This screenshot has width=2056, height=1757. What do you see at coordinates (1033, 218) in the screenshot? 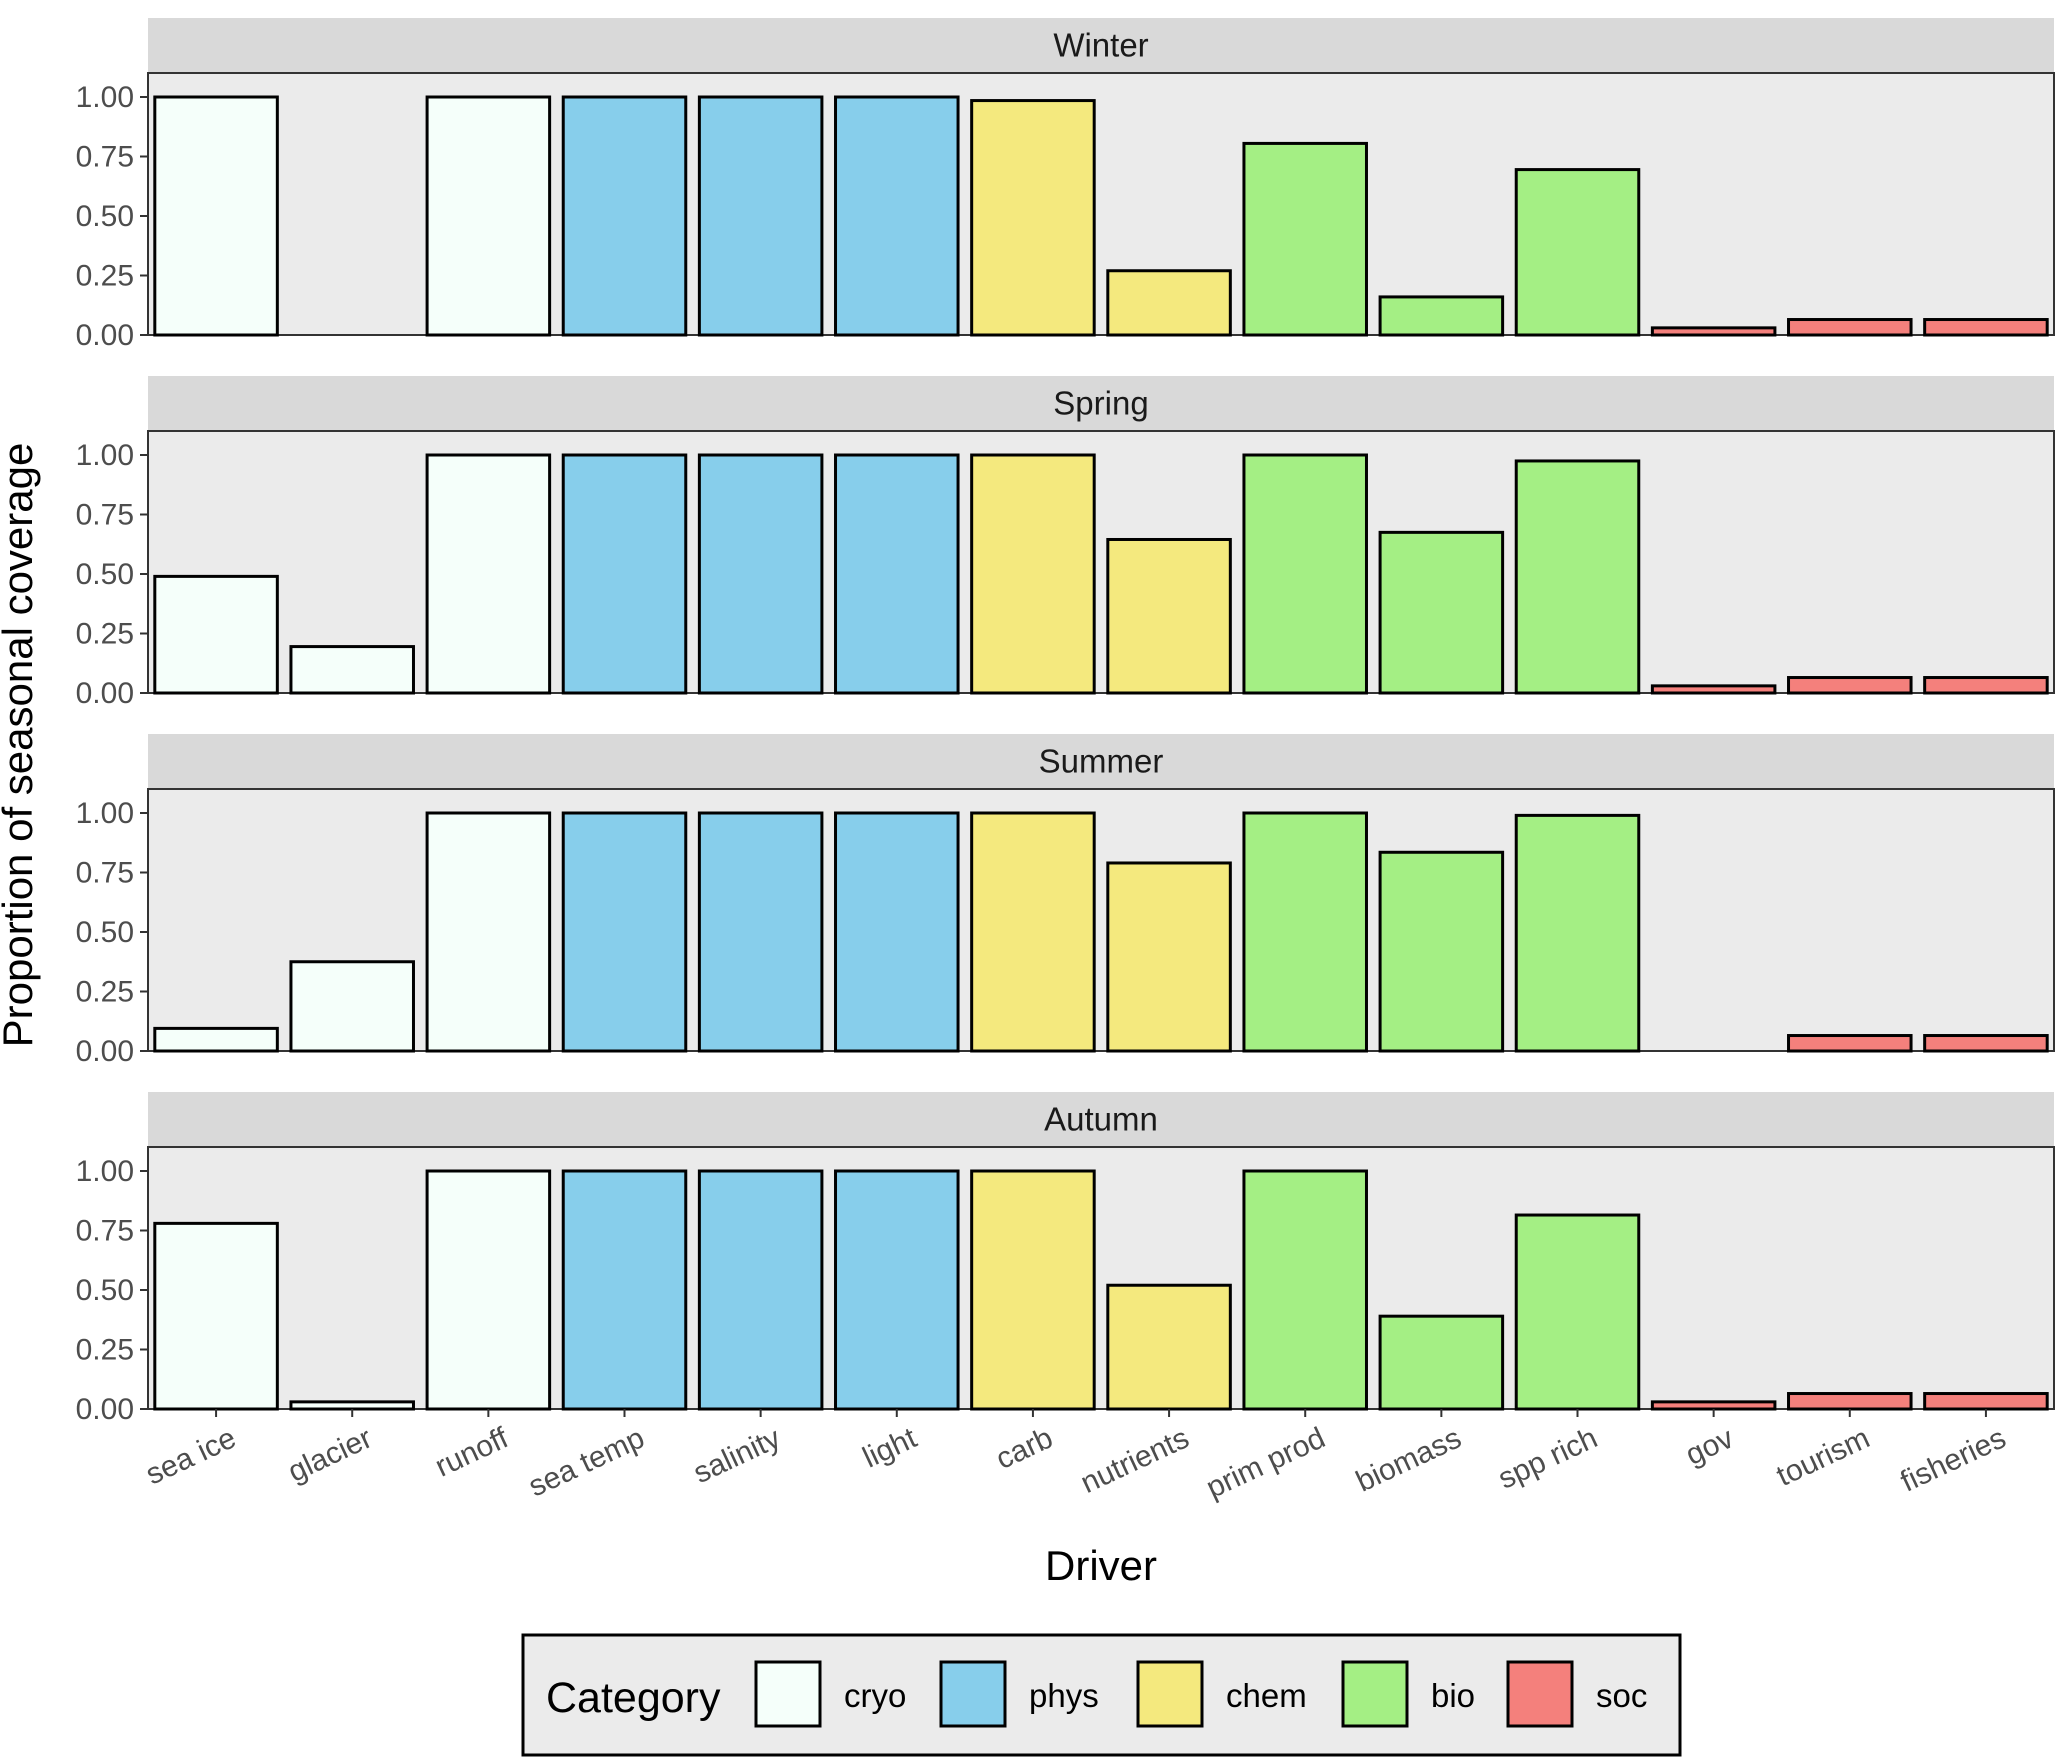
I see `bar-winter-carb` at bounding box center [1033, 218].